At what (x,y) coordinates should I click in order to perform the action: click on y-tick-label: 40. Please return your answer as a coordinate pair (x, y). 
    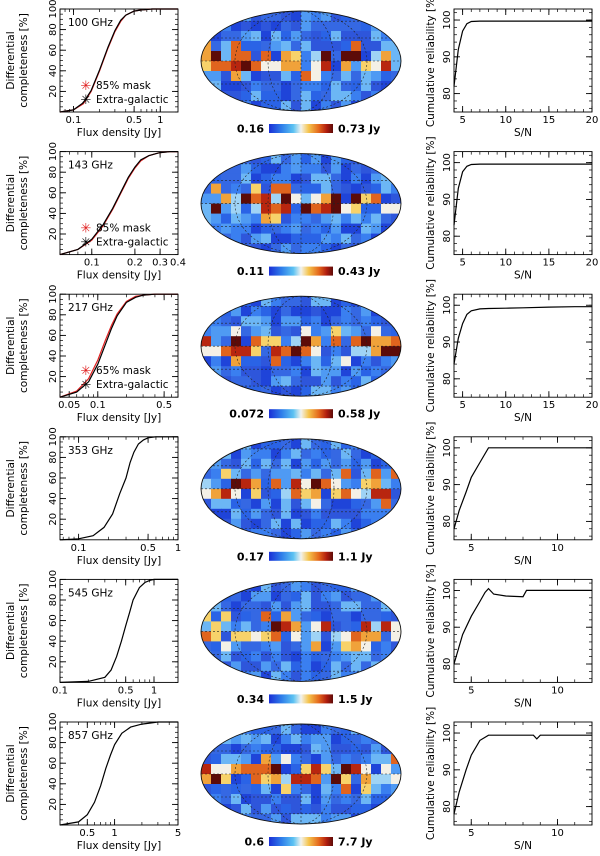
    Looking at the image, I should click on (53, 641).